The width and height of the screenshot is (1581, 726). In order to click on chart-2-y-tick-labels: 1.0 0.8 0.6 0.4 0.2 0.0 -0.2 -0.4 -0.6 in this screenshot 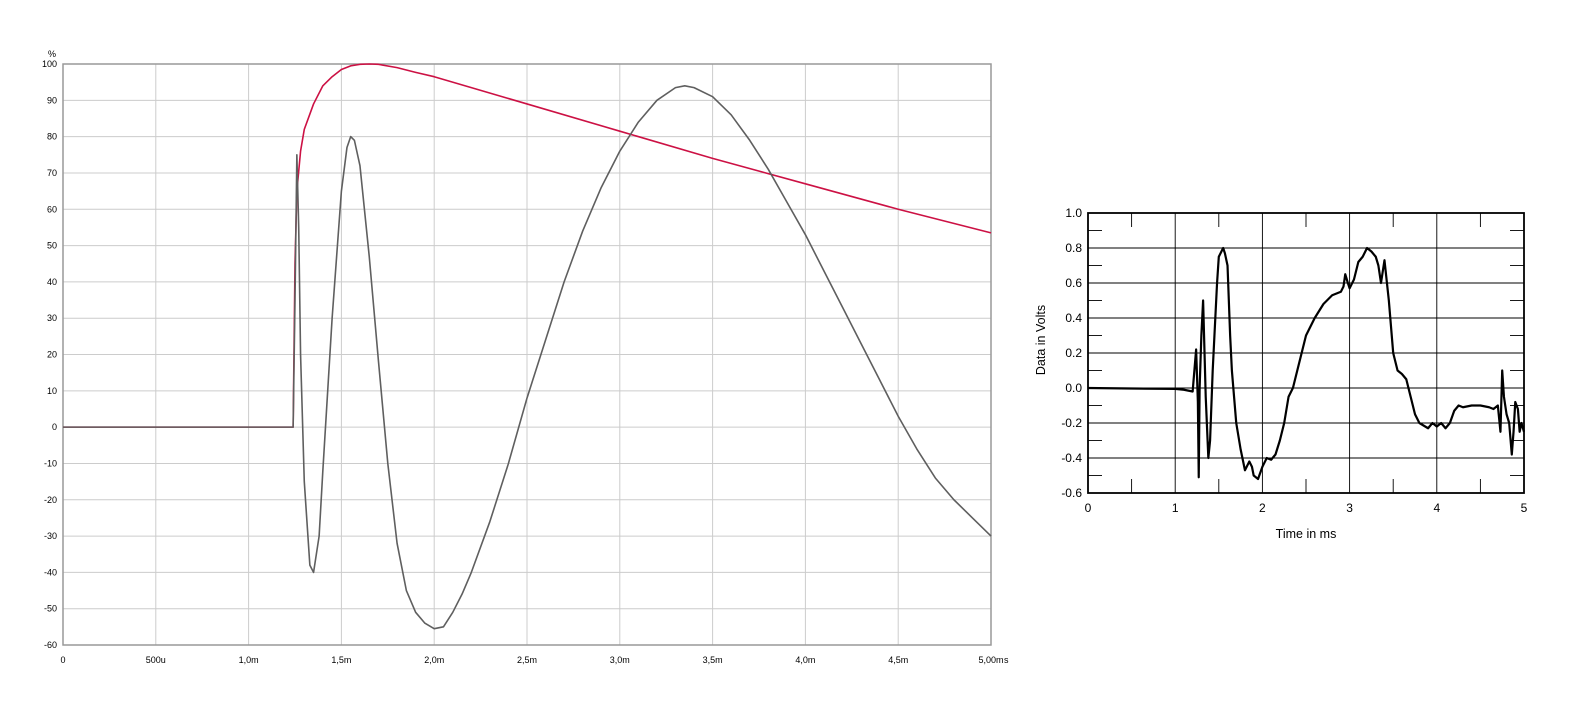, I will do `click(1071, 353)`.